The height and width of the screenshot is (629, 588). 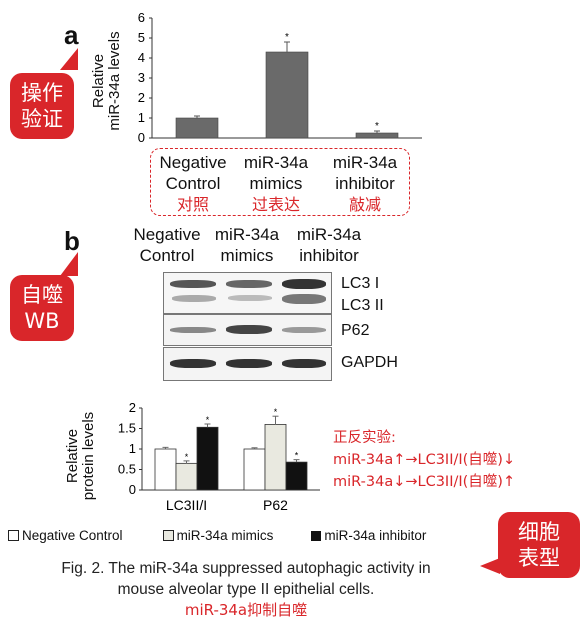 What do you see at coordinates (329, 245) in the screenshot?
I see `lane-label-inhibitor: miR-34a inhibitor` at bounding box center [329, 245].